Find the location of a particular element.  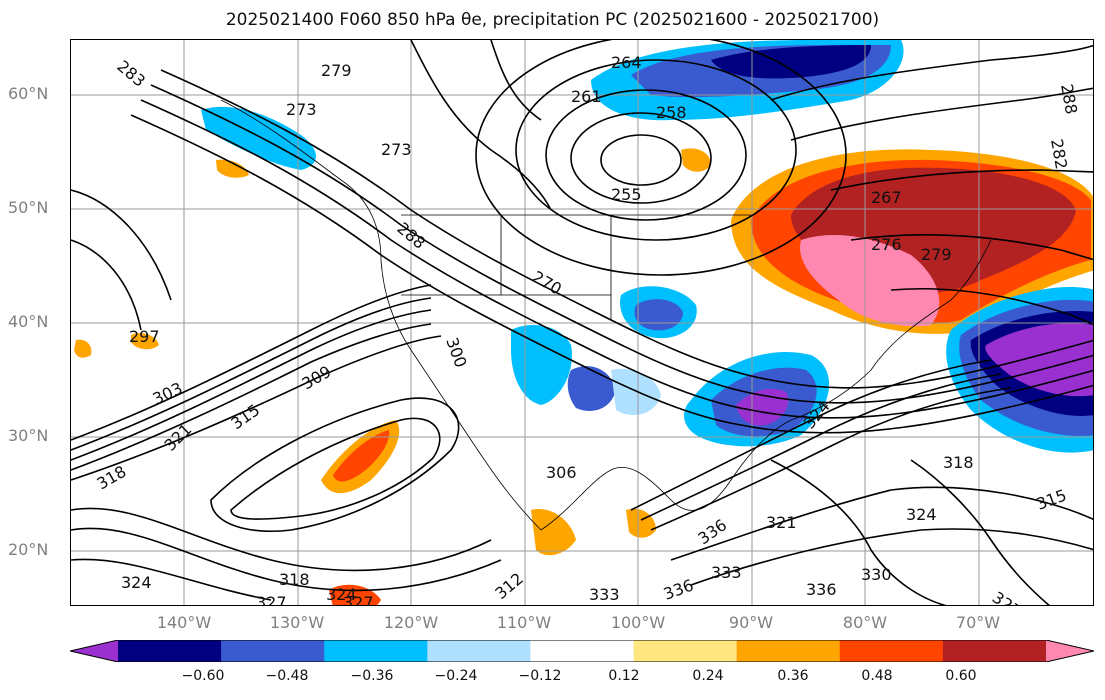

colorbar-tick: 0.12 is located at coordinates (624, 676).